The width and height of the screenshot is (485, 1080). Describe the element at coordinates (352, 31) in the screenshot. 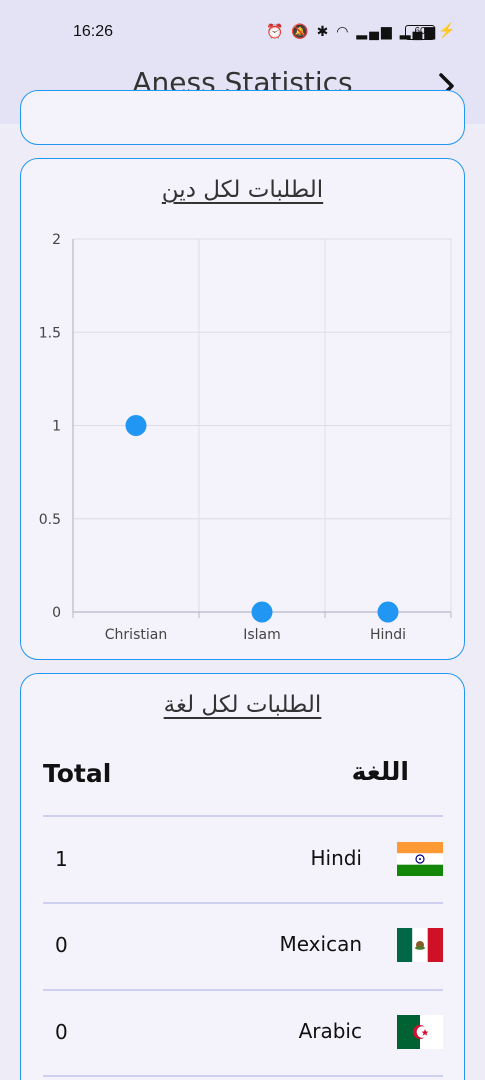

I see `status-icons: ⏰ 🔕 ✱ ◠ ▂▄▆ ▂▄▆` at that location.